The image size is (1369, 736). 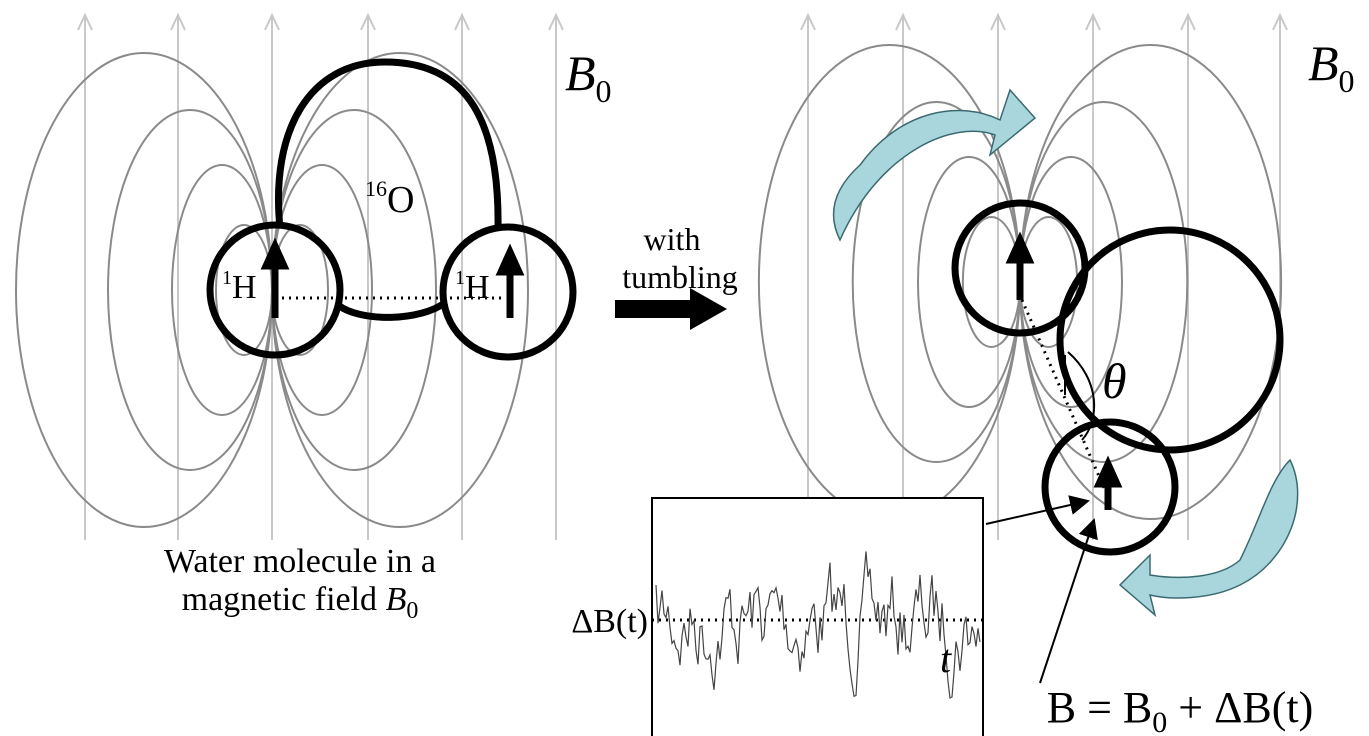 I want to click on caption: magnetic field B0, so click(x=300, y=602).